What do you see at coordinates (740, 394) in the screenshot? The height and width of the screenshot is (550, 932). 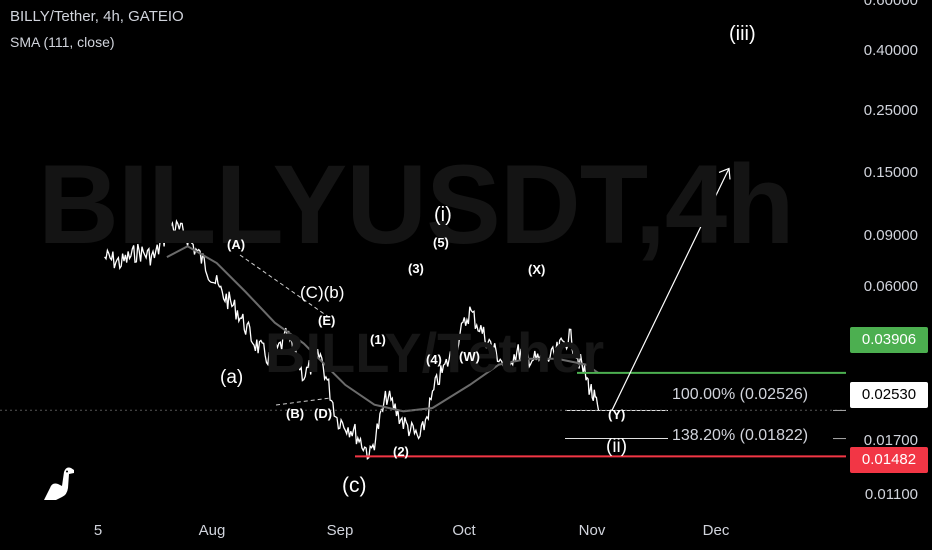 I see `fib-label-100: 100.00% (0.02526)` at bounding box center [740, 394].